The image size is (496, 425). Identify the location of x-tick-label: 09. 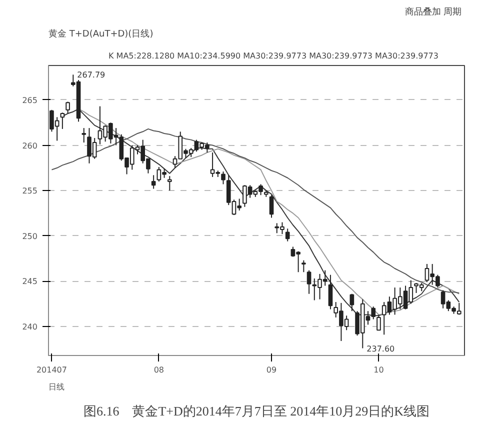
(271, 370).